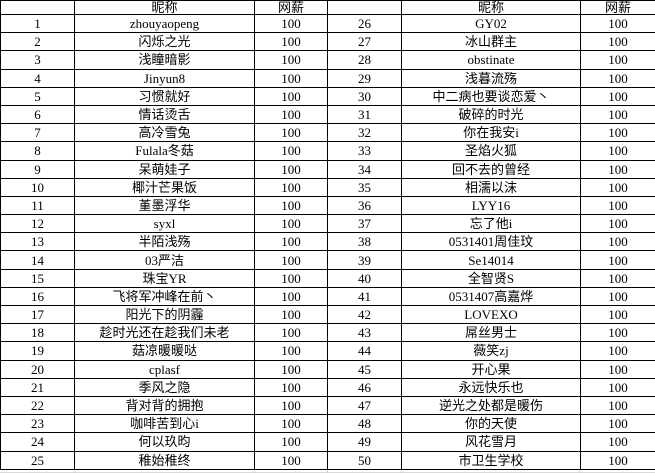 The image size is (655, 473). I want to click on rank-cell-left: 5, so click(37, 96).